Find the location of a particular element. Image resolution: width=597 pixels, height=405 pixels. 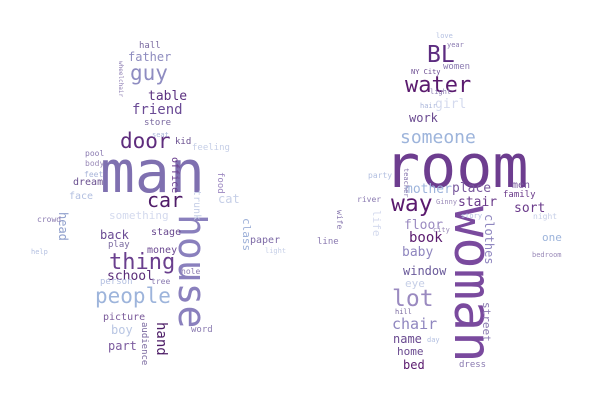

word-clothes: clothes is located at coordinates (489, 239).